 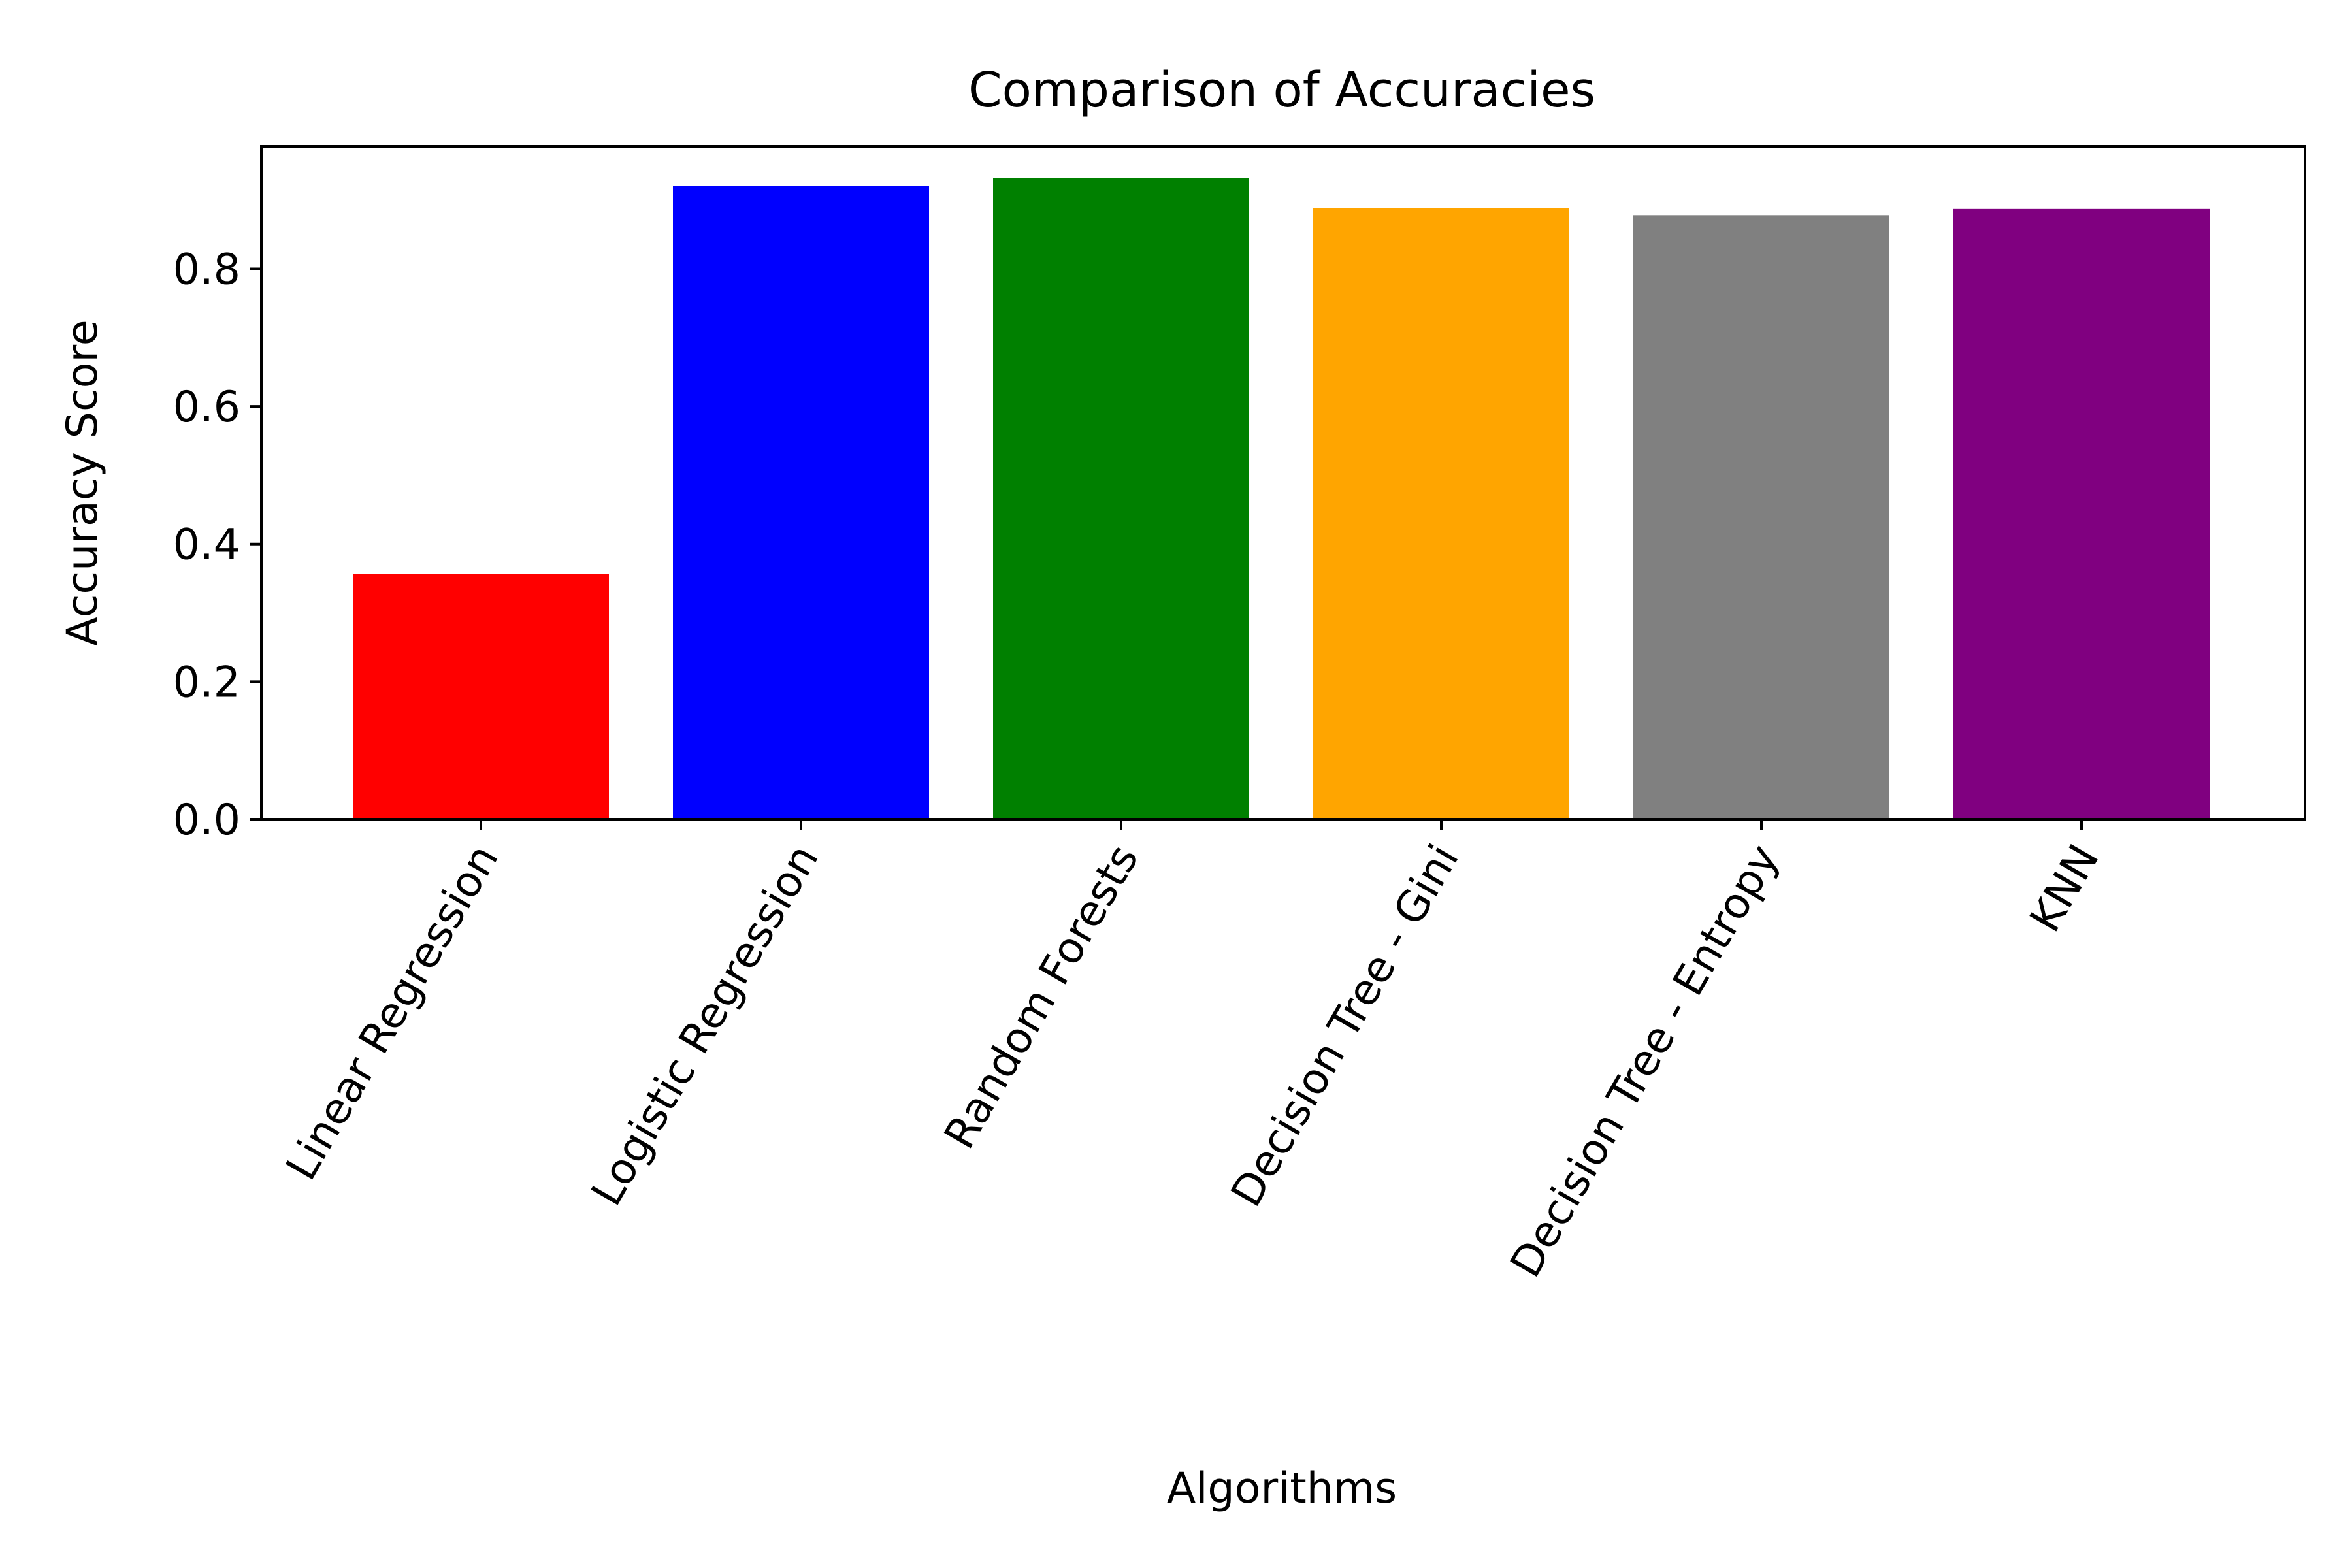 I want to click on y-tick-label: 0.6, so click(x=206, y=407).